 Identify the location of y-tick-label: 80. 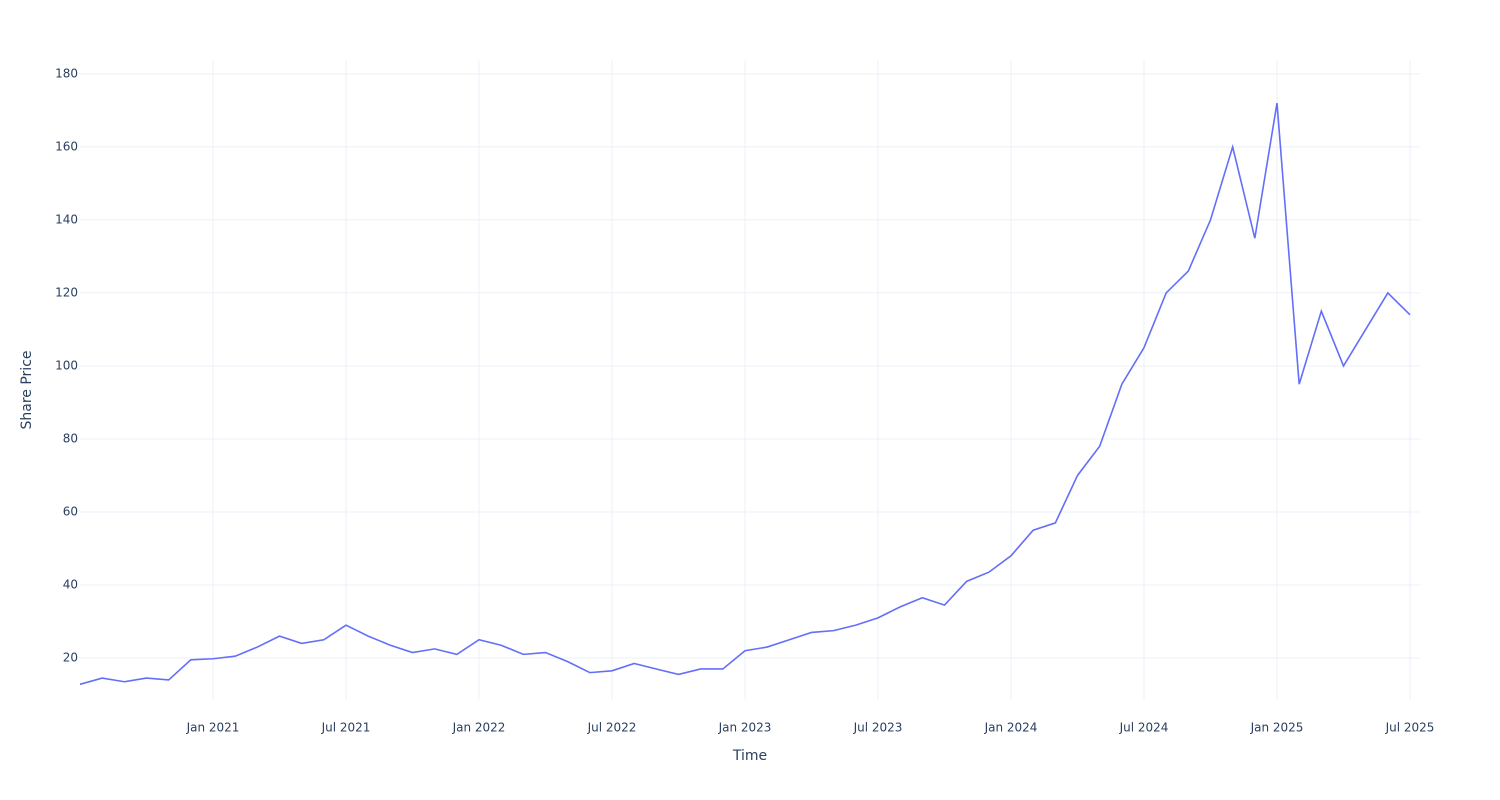
(70, 438).